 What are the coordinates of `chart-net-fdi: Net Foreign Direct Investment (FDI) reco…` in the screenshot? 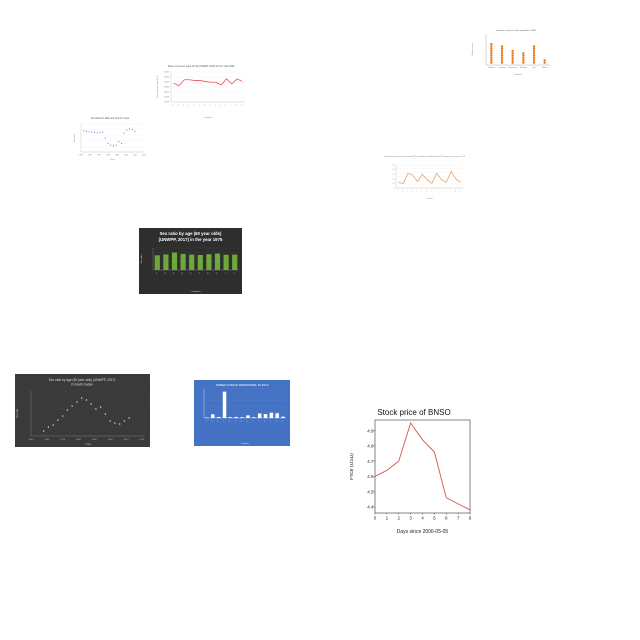 It's located at (424, 177).